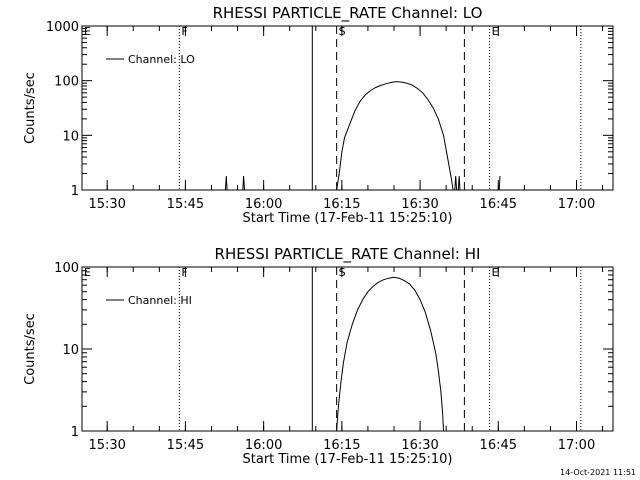  I want to click on legend-label: Channel: HI, so click(160, 300).